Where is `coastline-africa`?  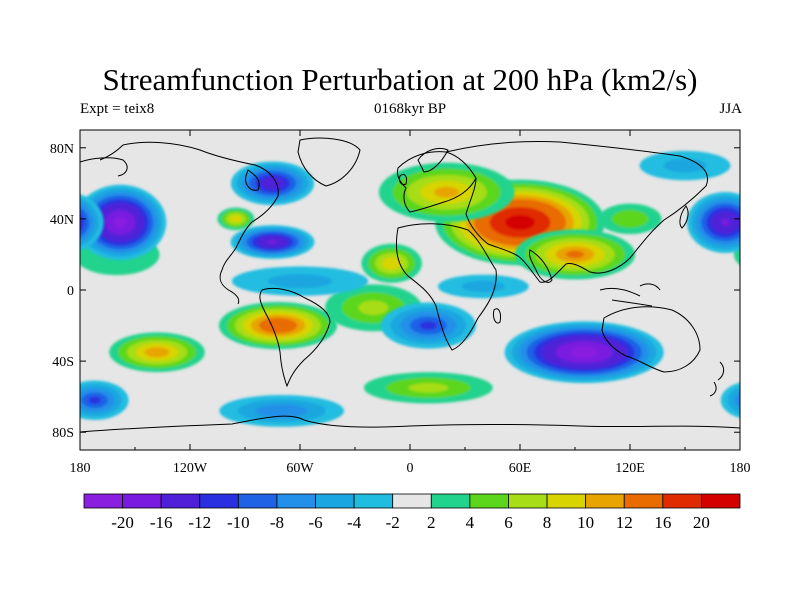
coastline-africa is located at coordinates (446, 287).